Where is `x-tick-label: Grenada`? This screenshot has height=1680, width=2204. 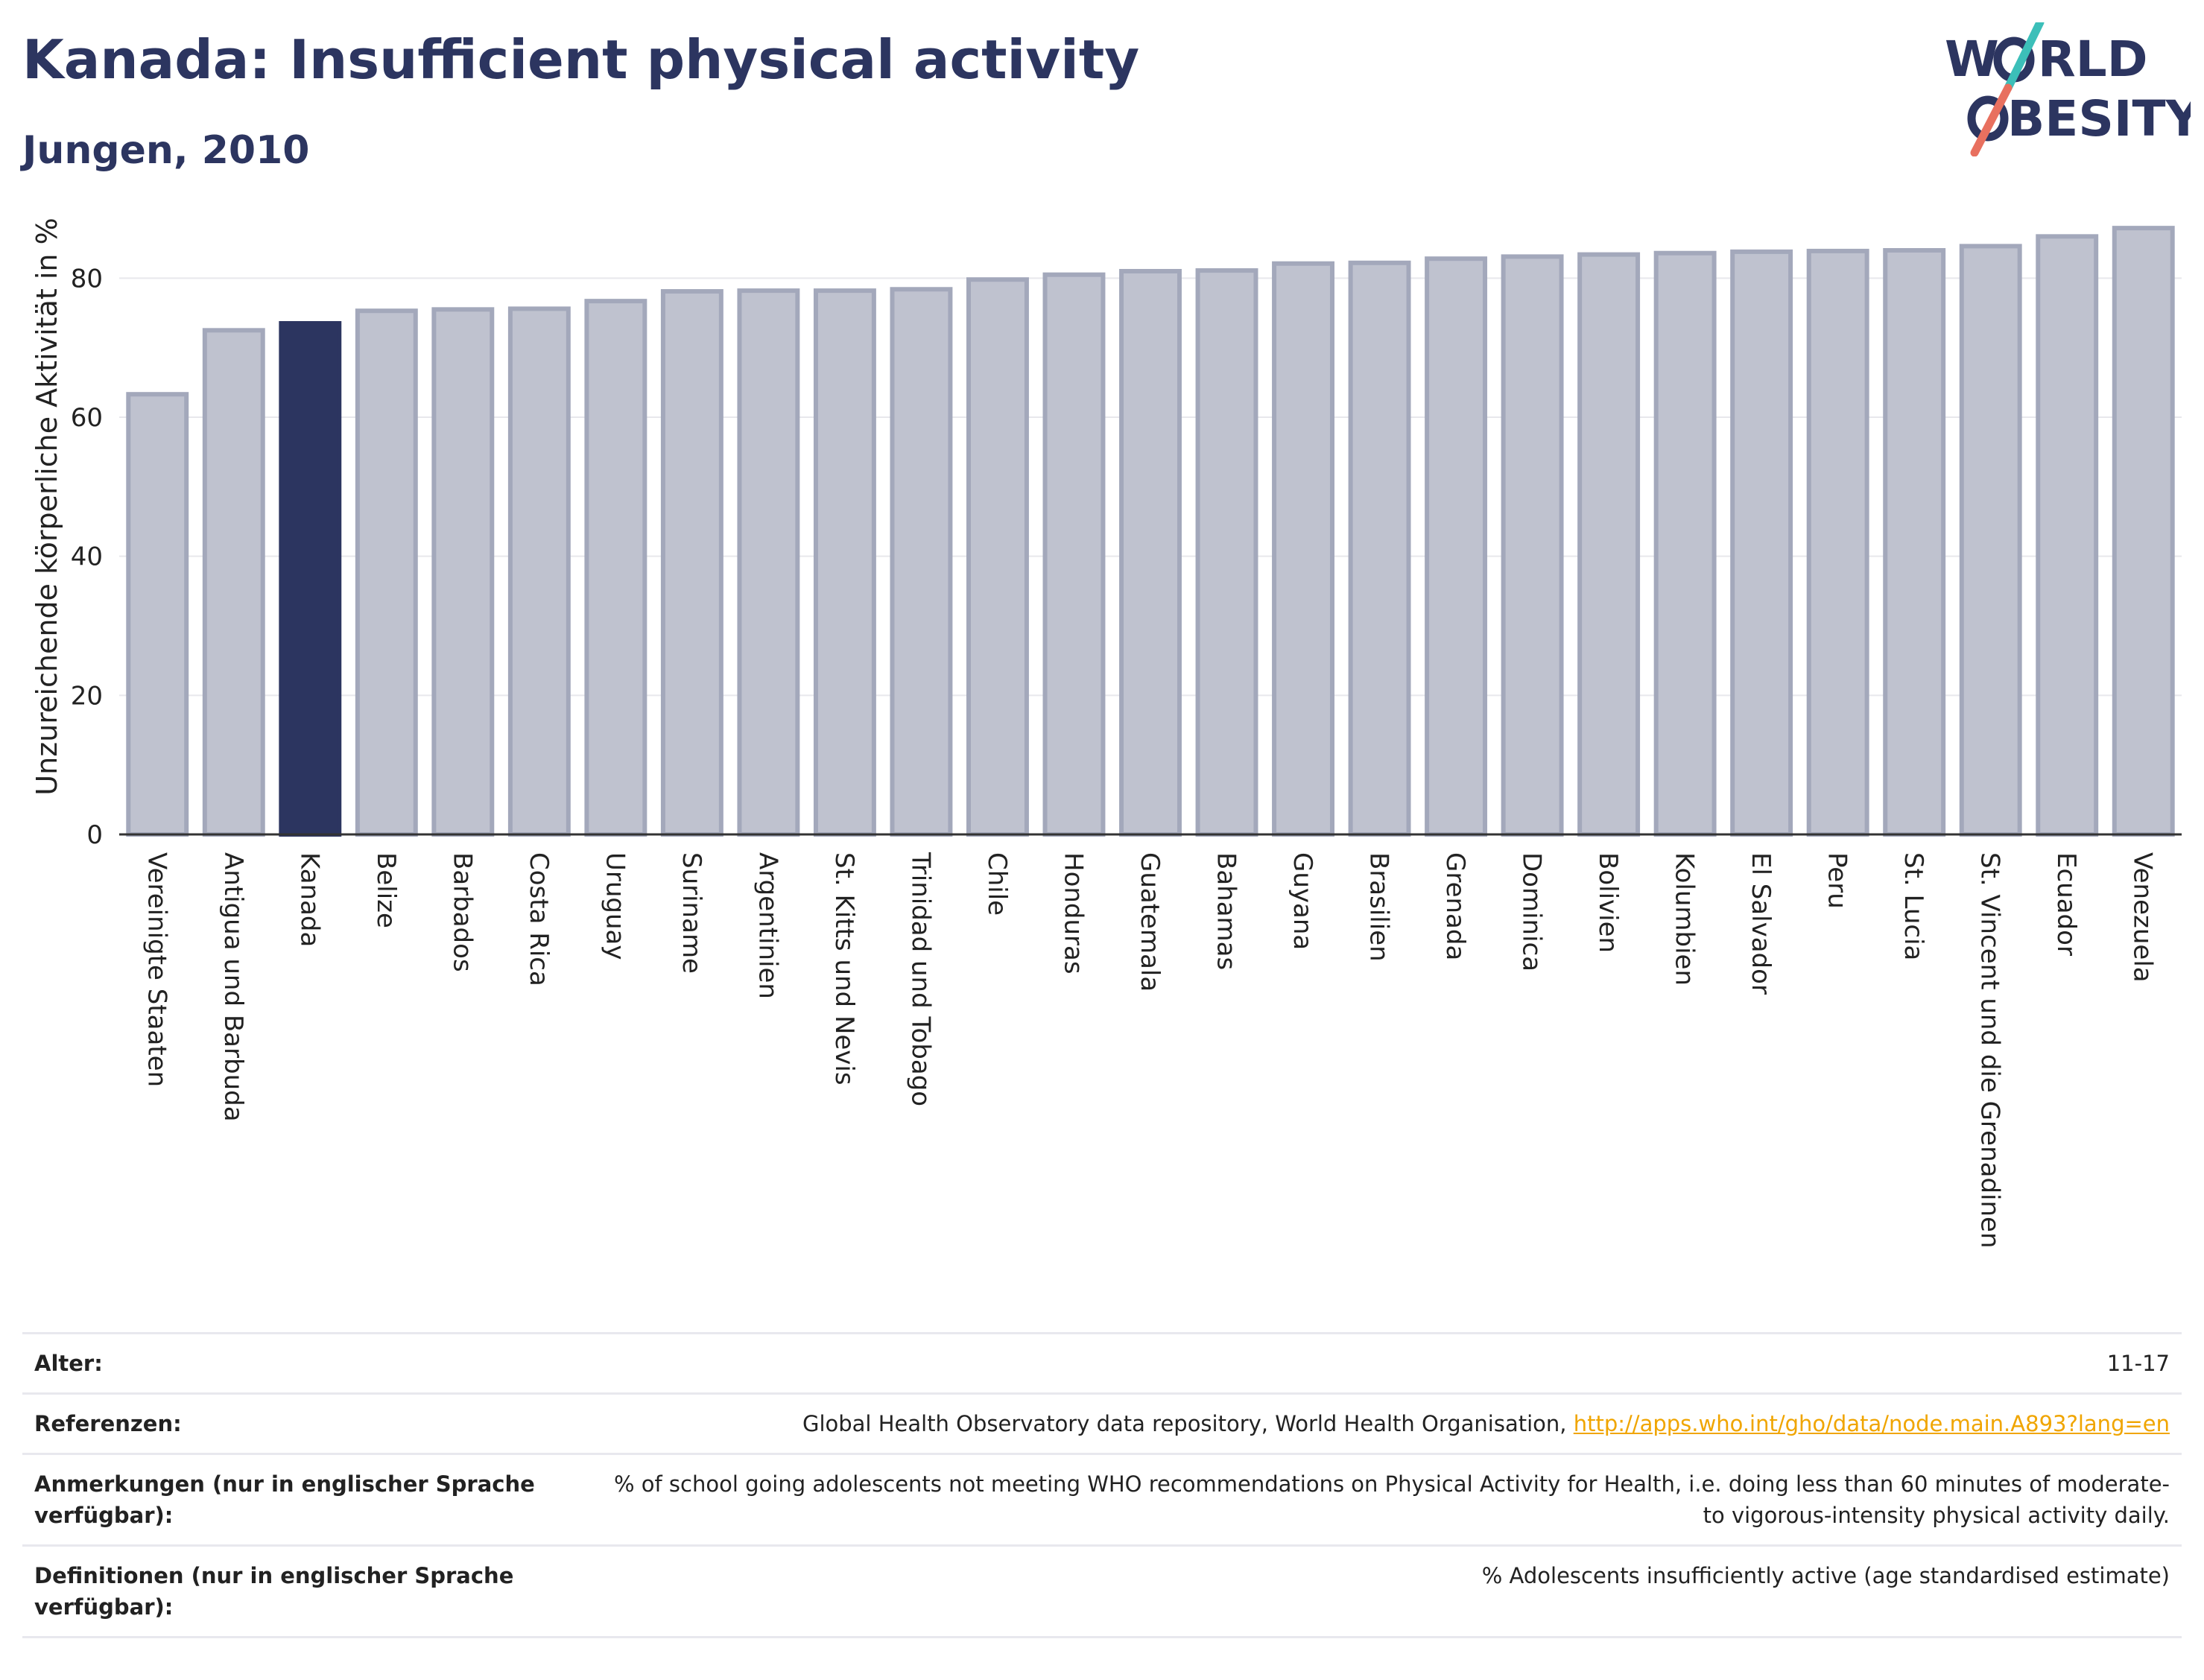 x-tick-label: Grenada is located at coordinates (1455, 906).